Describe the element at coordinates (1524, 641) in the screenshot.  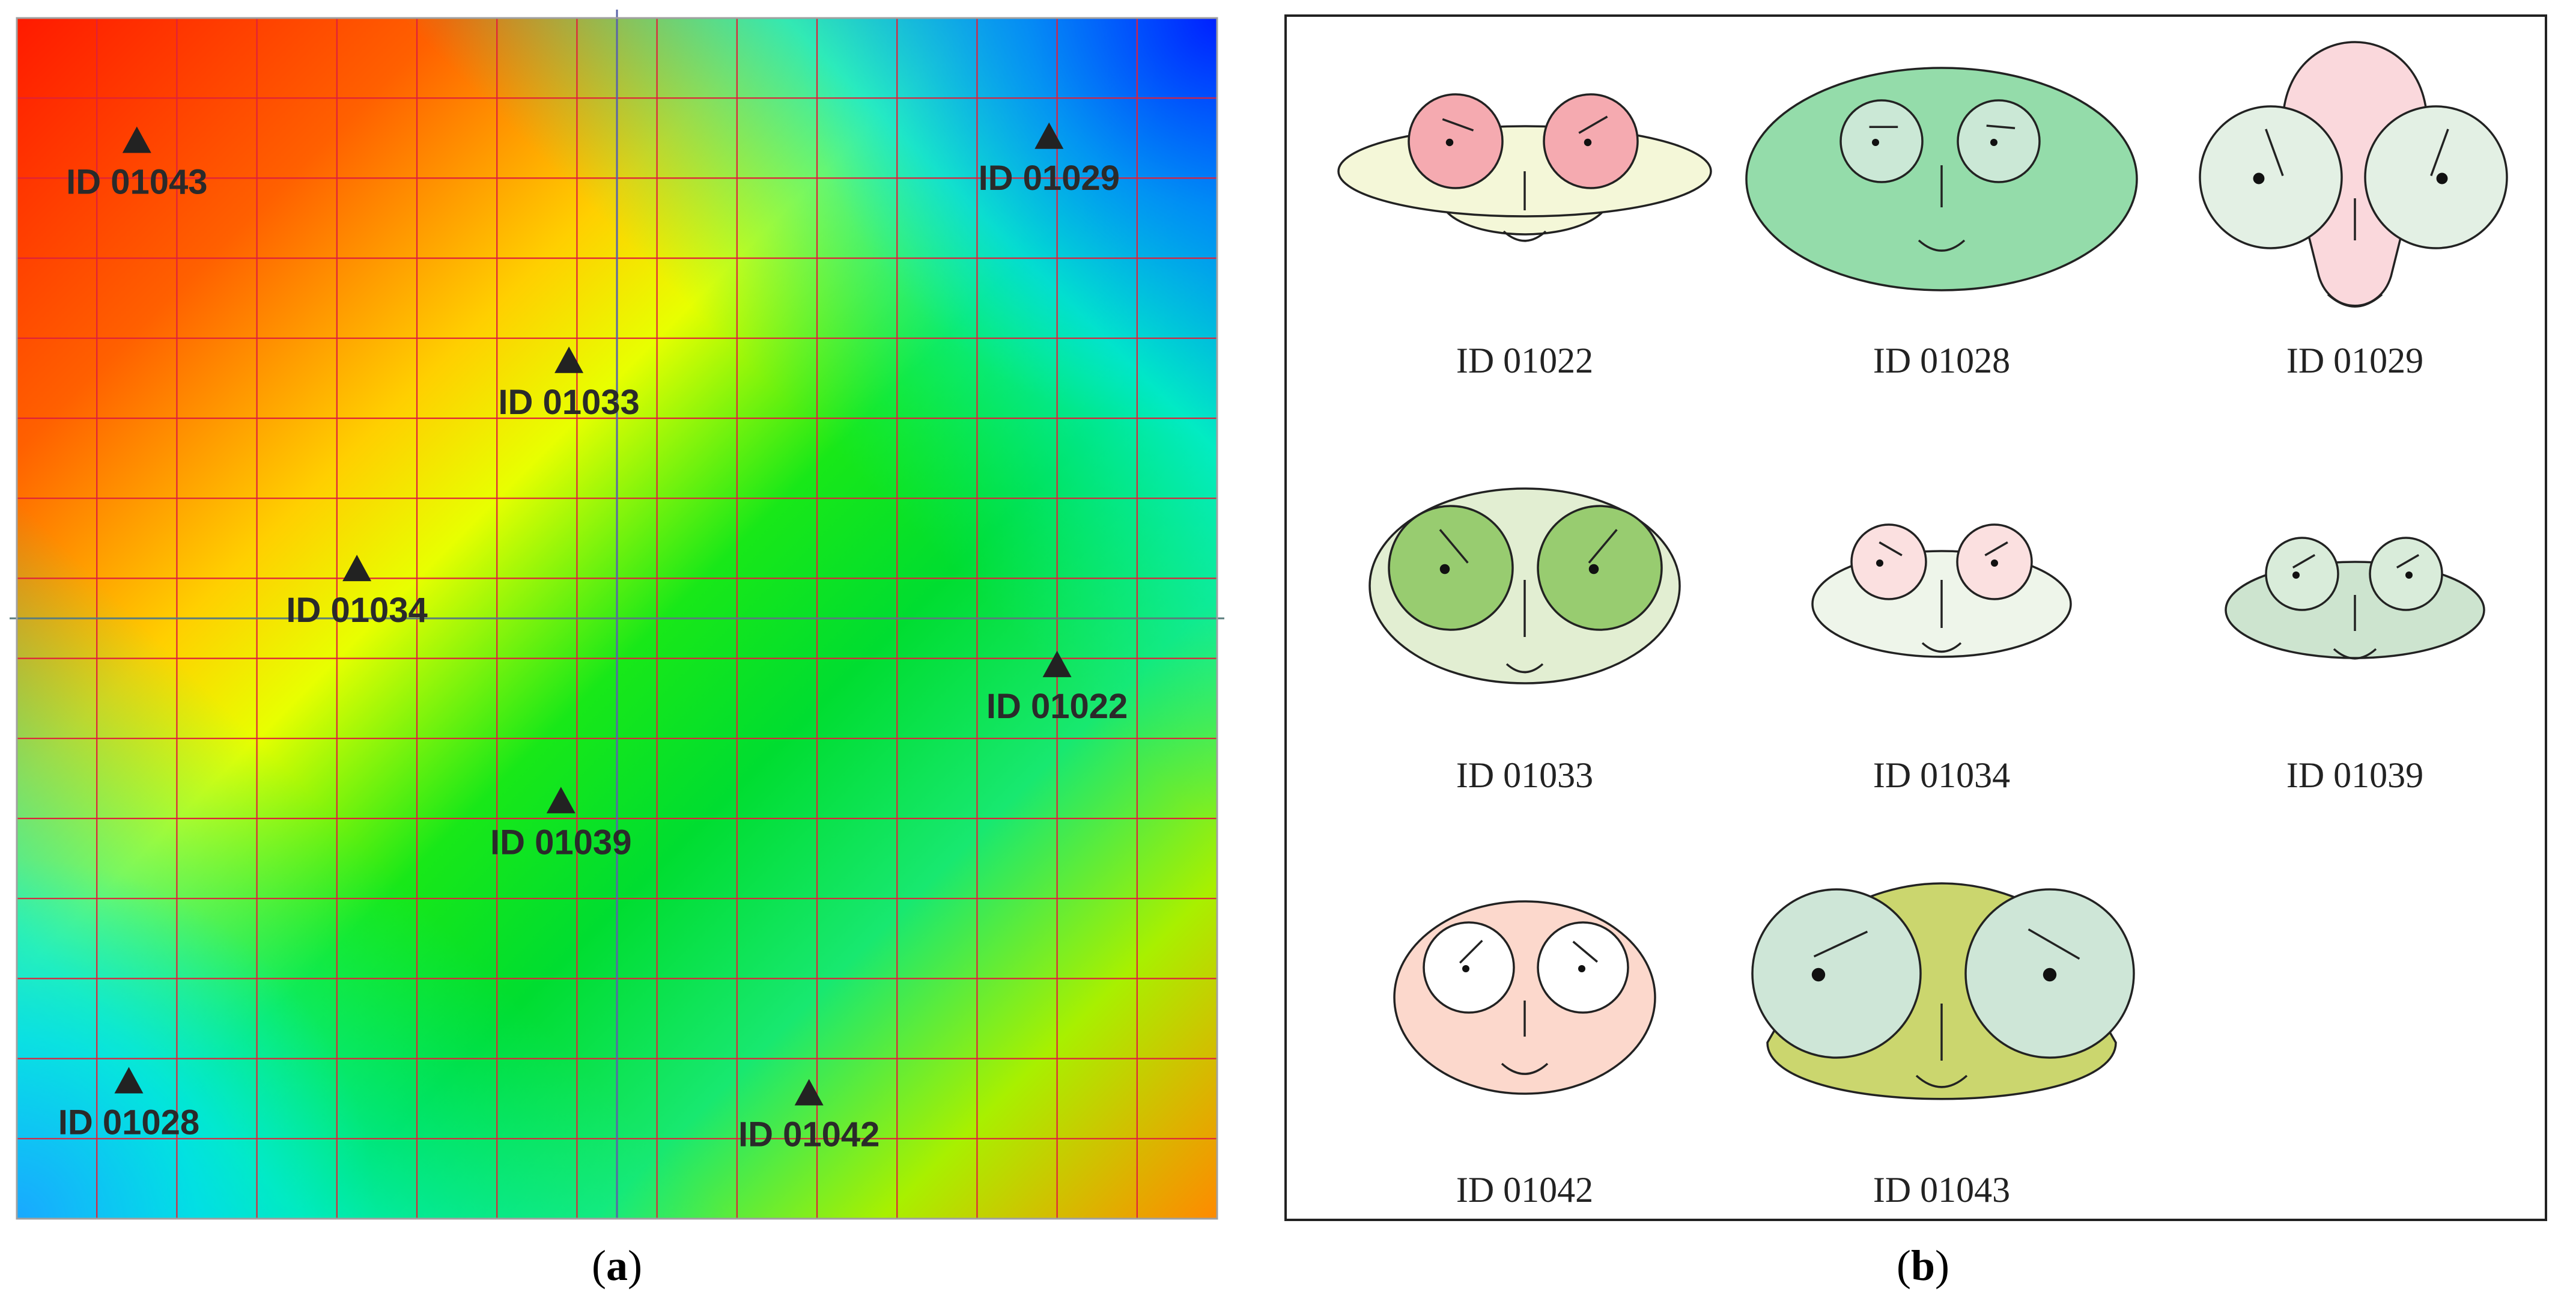
I see `face-glyph: ID 01033` at that location.